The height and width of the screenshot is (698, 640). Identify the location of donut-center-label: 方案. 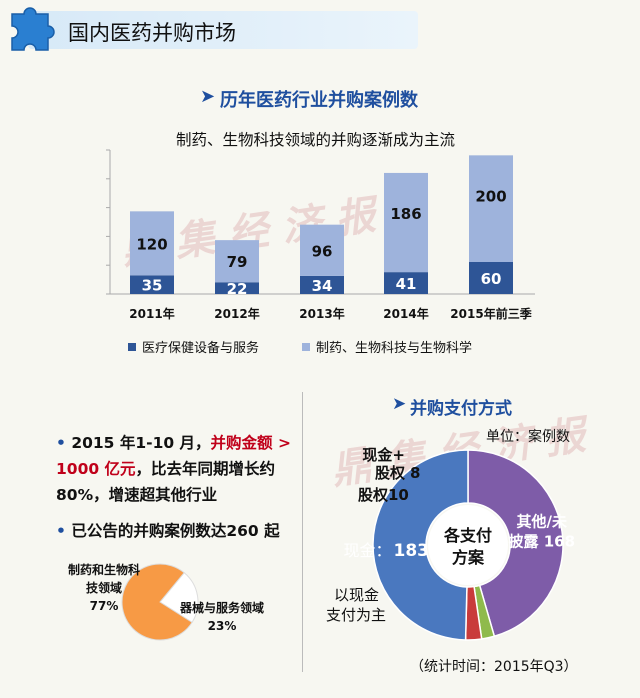
(468, 557).